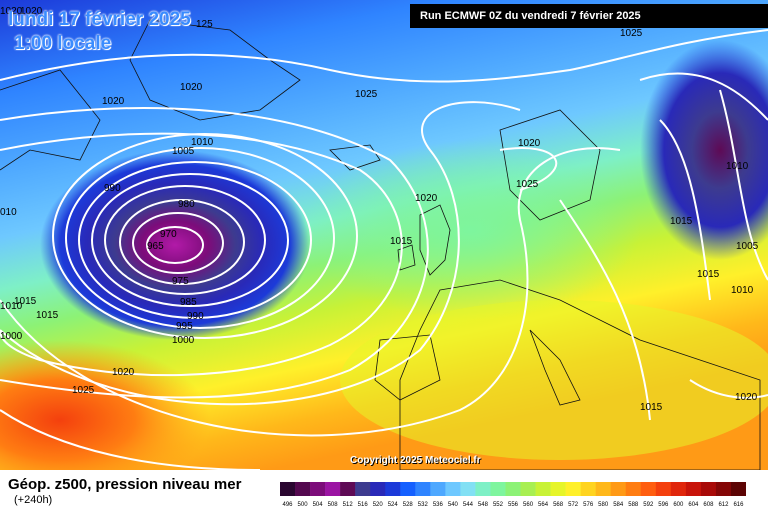 This screenshot has height=512, width=768. I want to click on isobar-1020-se, so click(728, 389).